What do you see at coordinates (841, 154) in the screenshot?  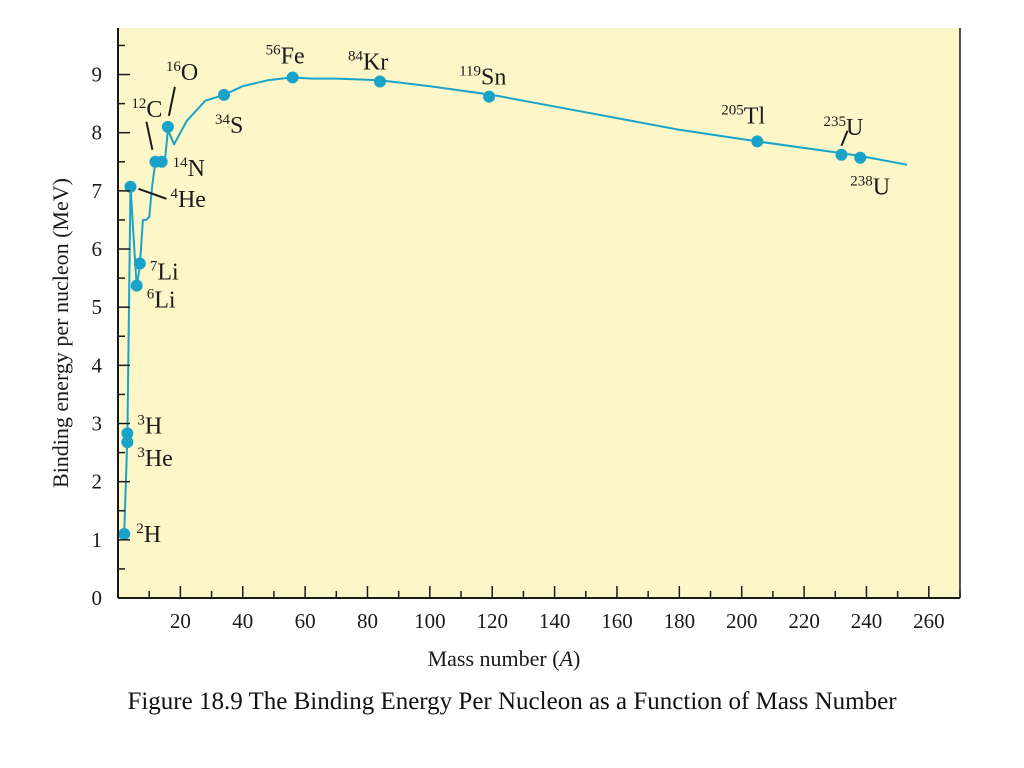 I see `data-point-235u` at bounding box center [841, 154].